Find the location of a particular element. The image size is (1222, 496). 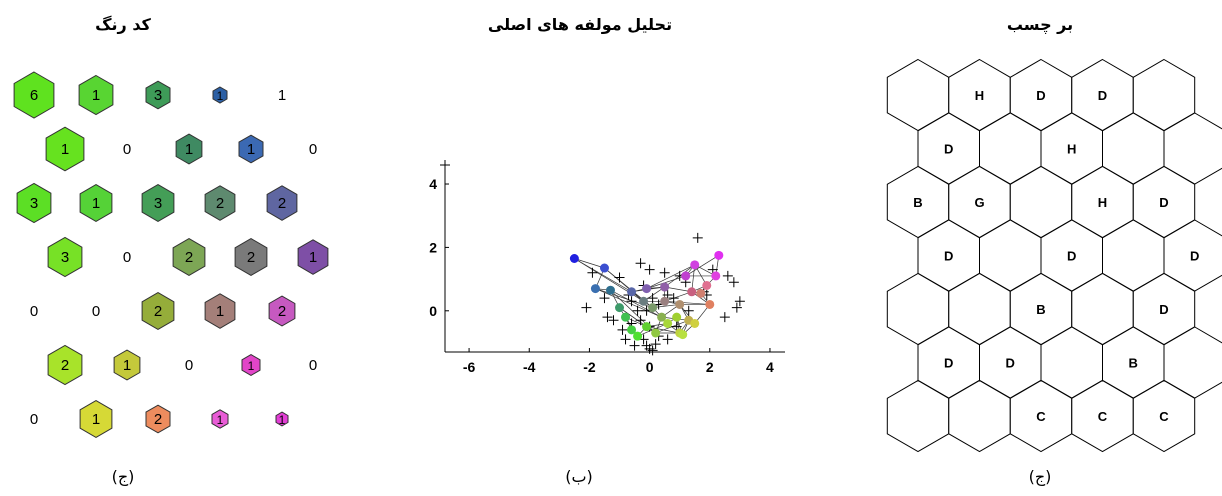

labels-caption: (ج) is located at coordinates (1040, 477).